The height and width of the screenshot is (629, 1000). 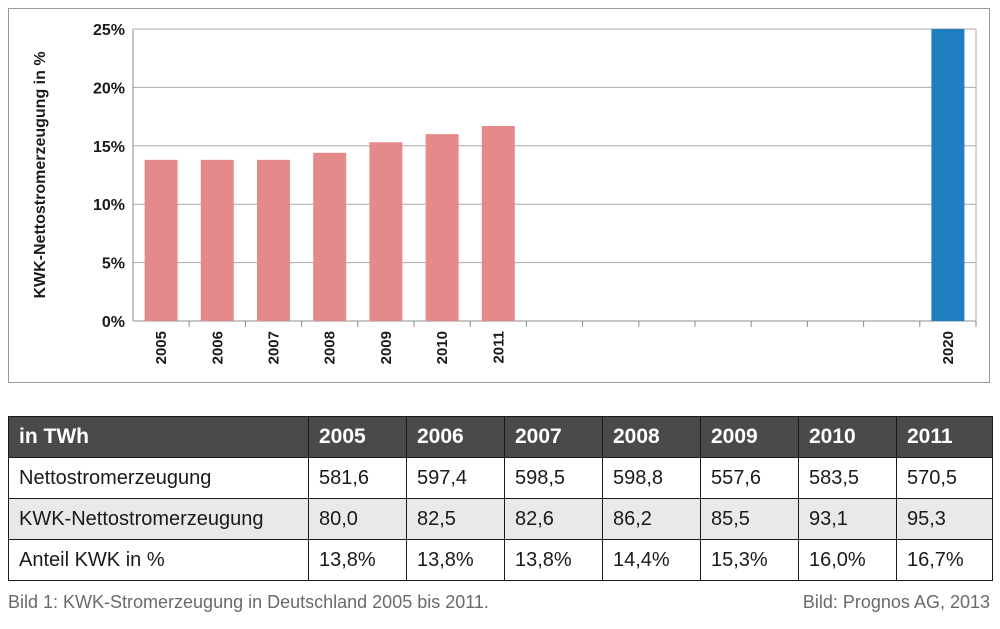 I want to click on table-cell: 598,8, so click(x=651, y=478).